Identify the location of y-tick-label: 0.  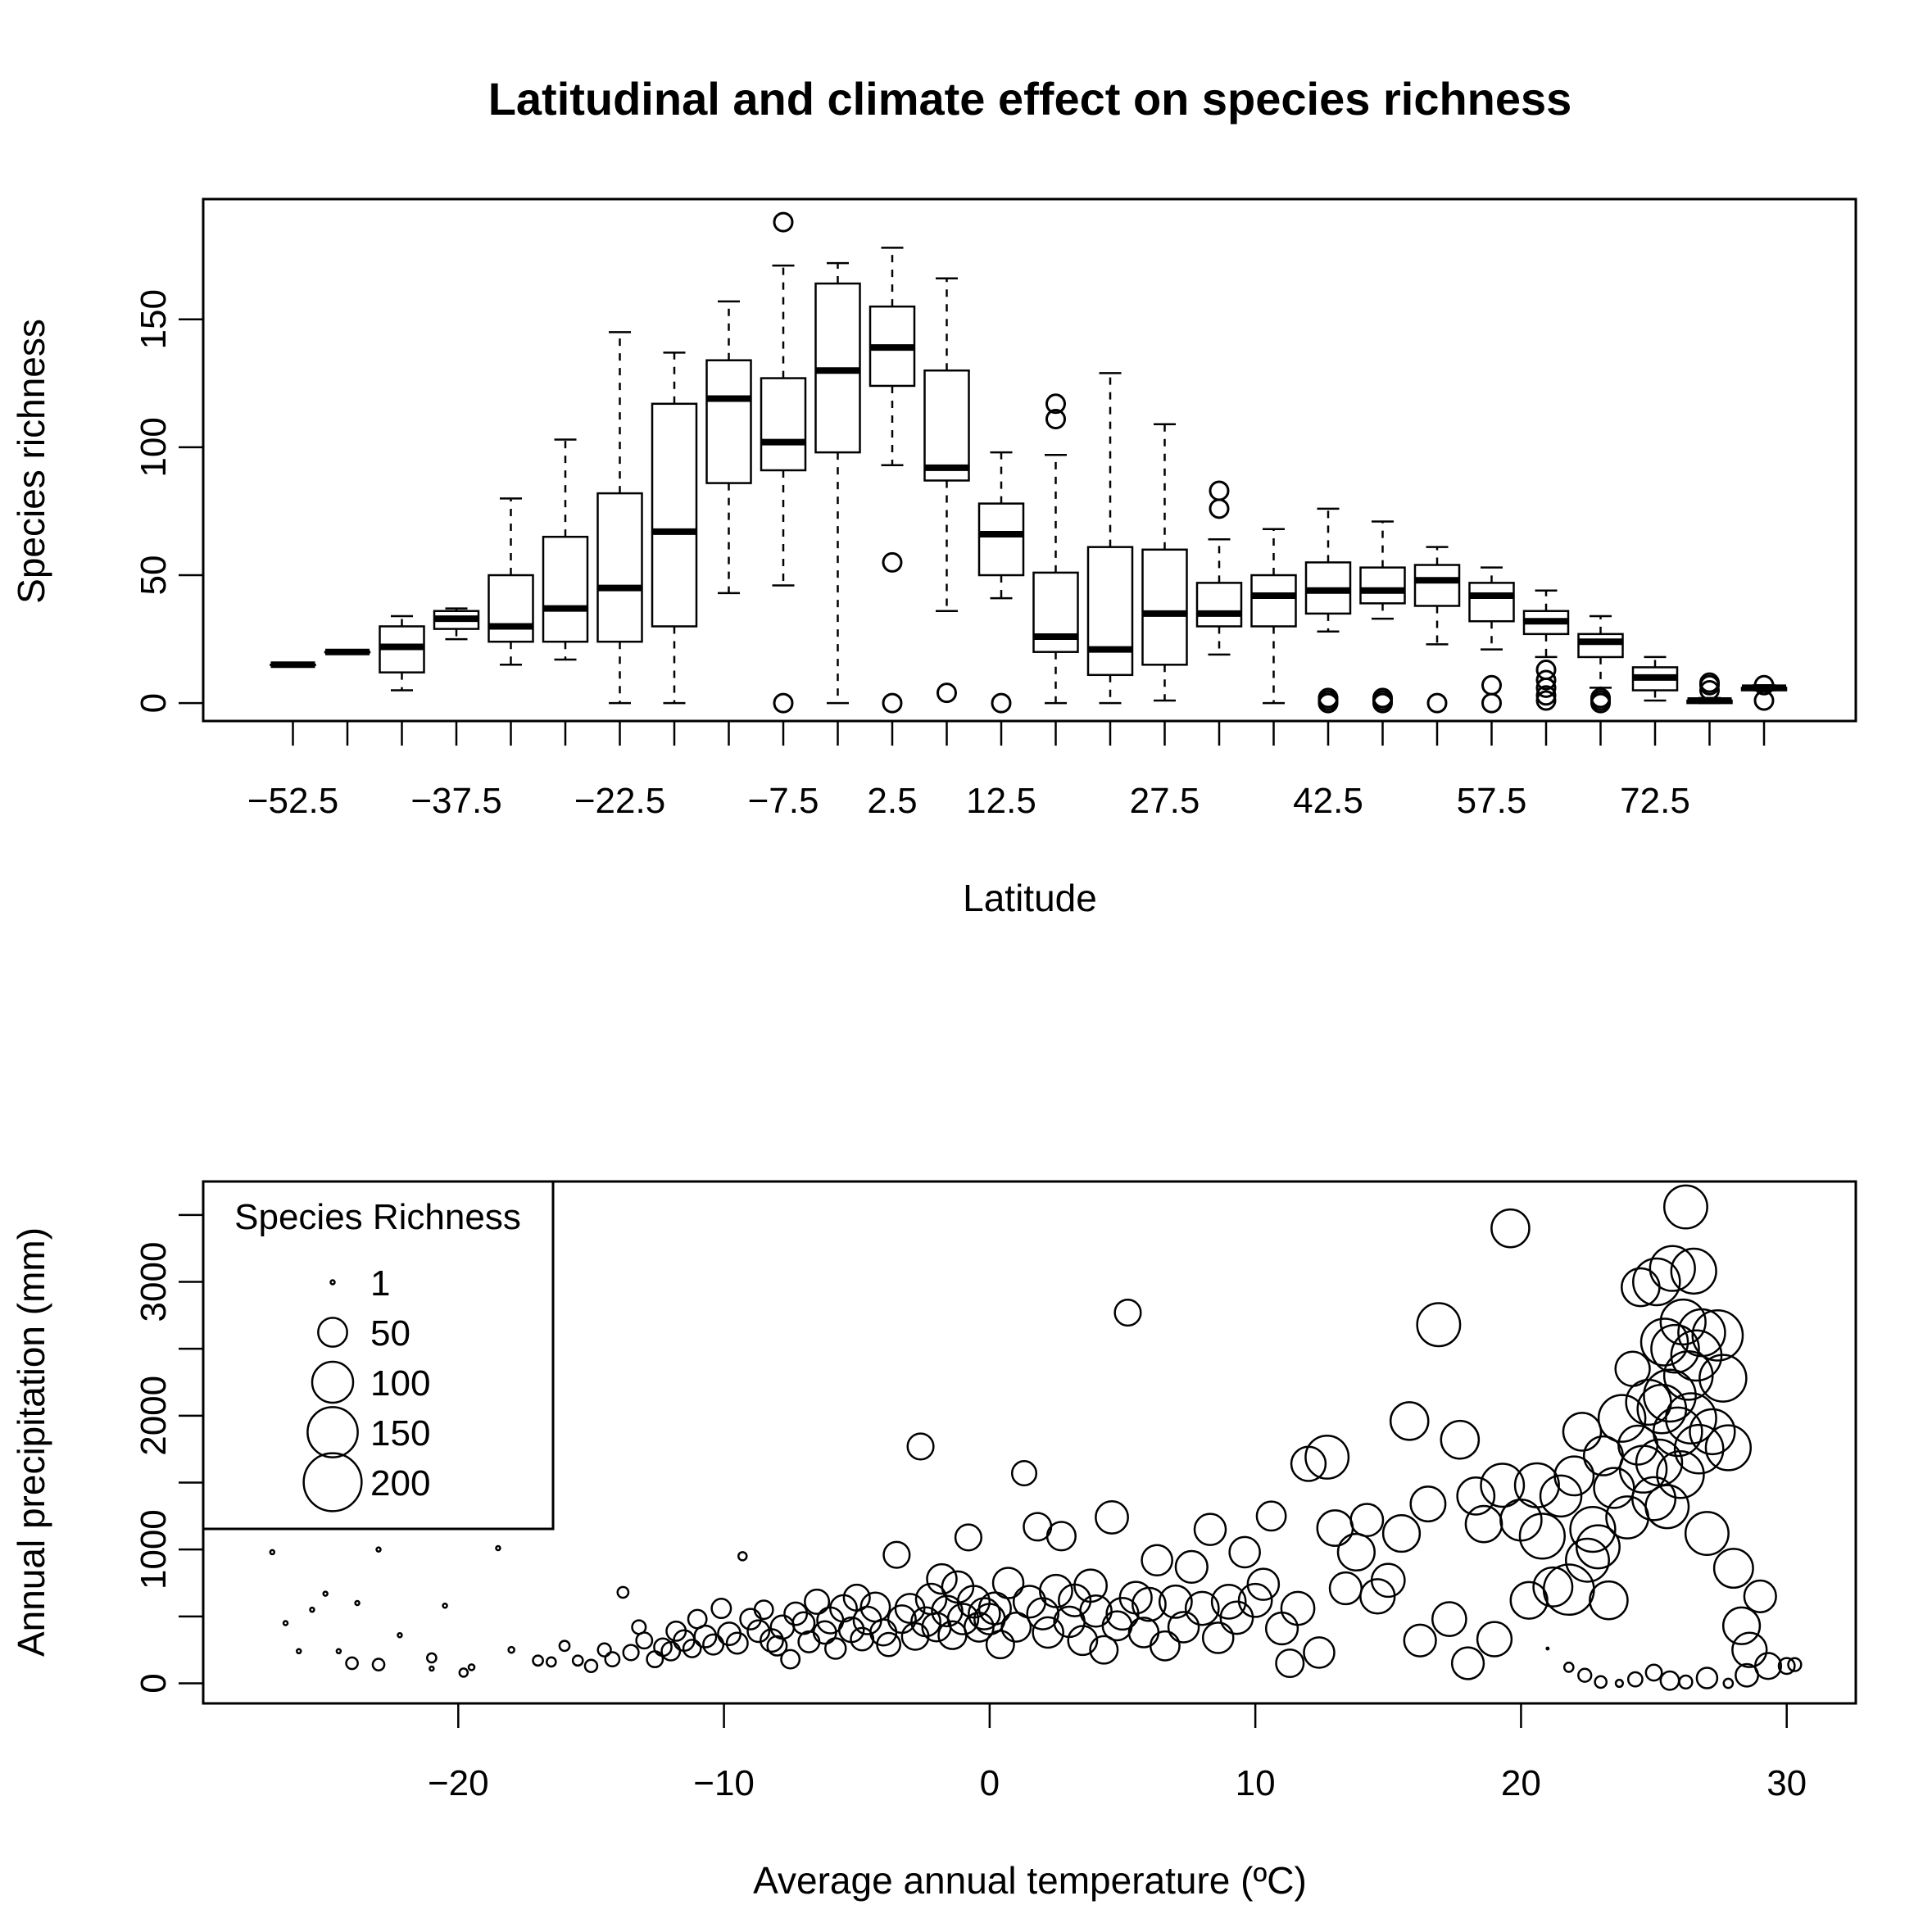
(154, 1683).